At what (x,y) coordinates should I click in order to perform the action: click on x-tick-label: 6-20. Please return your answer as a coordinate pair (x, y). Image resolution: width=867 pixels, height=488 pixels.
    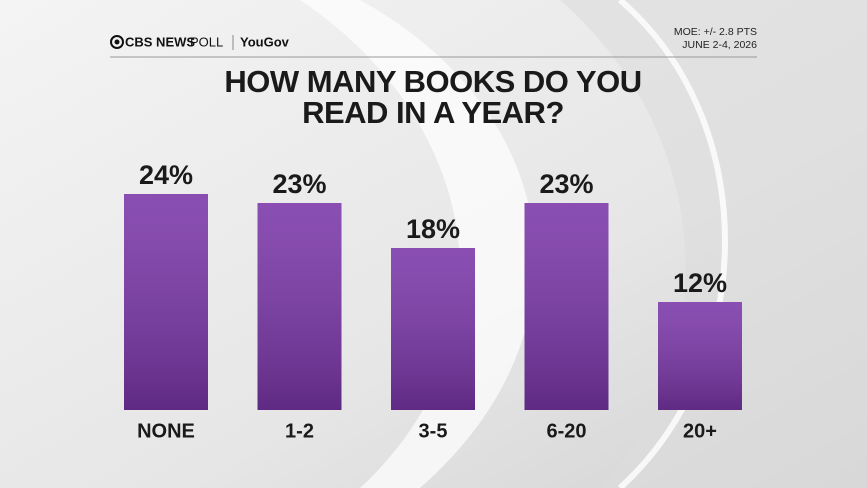
    Looking at the image, I should click on (566, 431).